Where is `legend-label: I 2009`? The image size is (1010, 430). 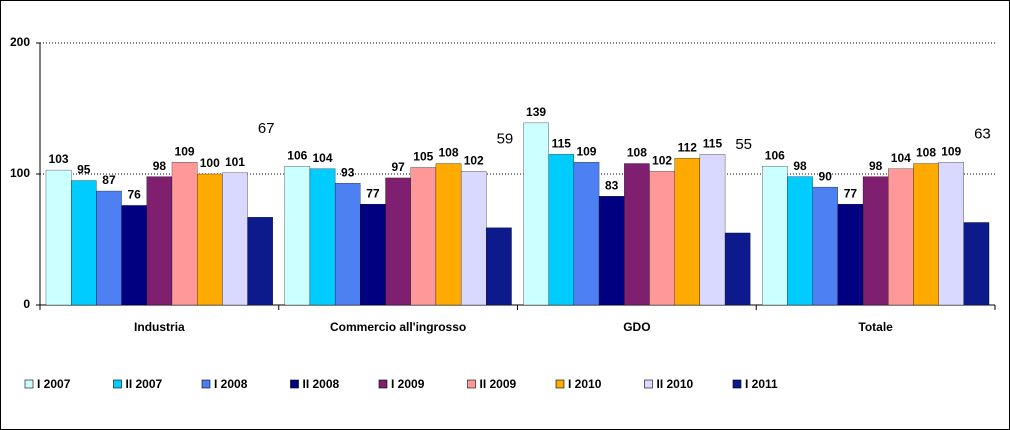 legend-label: I 2009 is located at coordinates (408, 384).